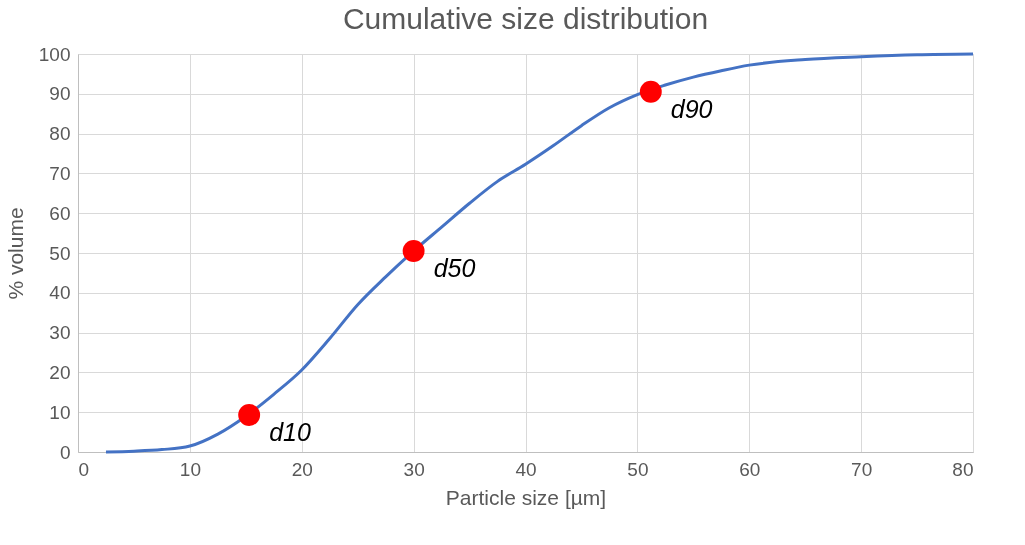 The image size is (1025, 545). What do you see at coordinates (302, 469) in the screenshot?
I see `x-tick-label: 20` at bounding box center [302, 469].